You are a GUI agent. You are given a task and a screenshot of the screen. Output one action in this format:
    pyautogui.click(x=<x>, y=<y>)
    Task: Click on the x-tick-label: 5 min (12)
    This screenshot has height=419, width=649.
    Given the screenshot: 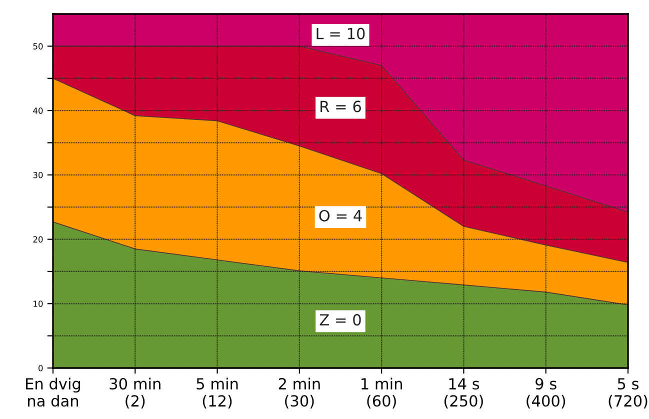 What is the action you would take?
    pyautogui.click(x=217, y=393)
    